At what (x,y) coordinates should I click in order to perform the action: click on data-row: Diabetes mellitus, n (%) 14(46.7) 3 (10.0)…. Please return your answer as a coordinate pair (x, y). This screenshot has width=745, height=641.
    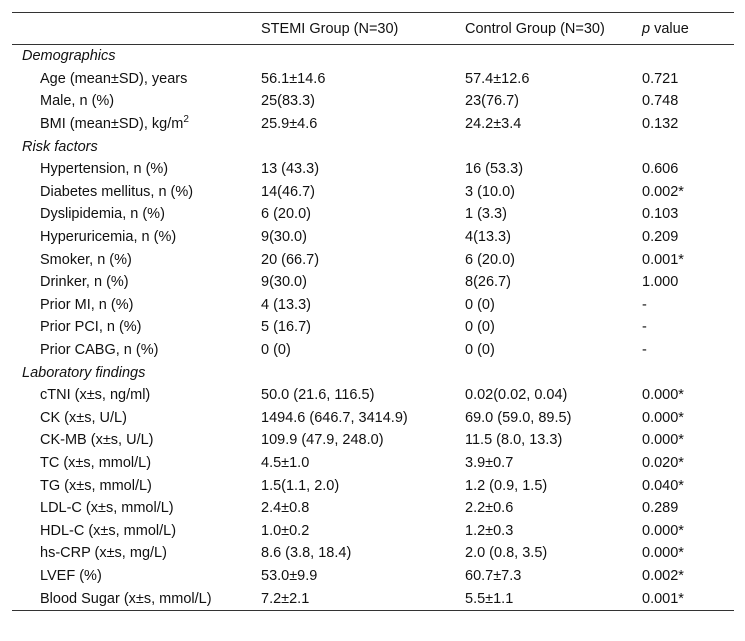
    Looking at the image, I should click on (373, 192).